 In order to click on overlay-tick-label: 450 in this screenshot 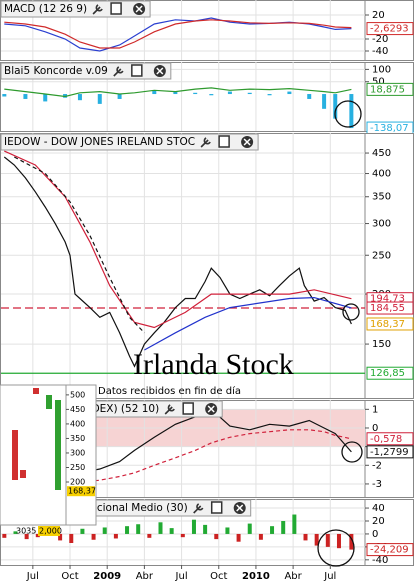, I will do `click(77, 409)`.